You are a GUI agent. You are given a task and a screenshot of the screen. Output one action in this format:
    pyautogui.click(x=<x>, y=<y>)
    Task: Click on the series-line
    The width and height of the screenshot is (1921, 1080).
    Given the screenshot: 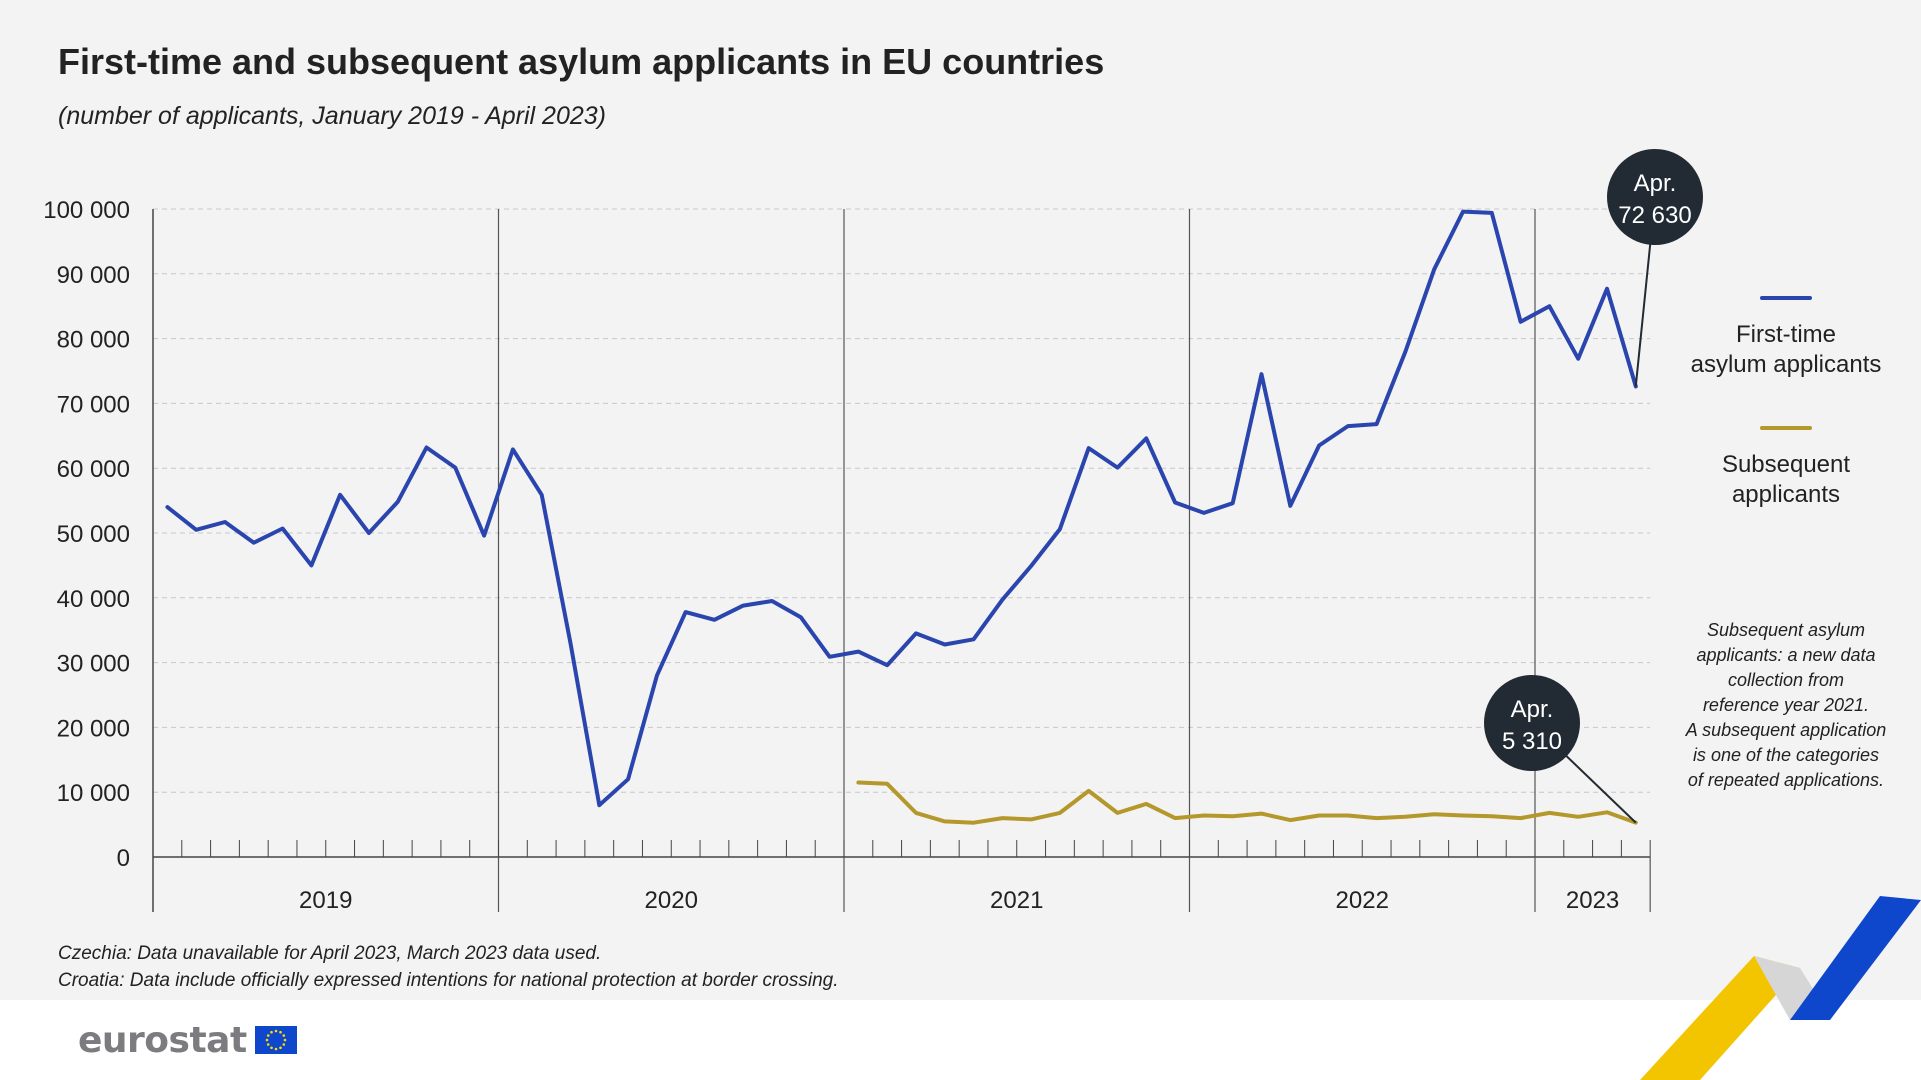 What is the action you would take?
    pyautogui.click(x=1247, y=802)
    